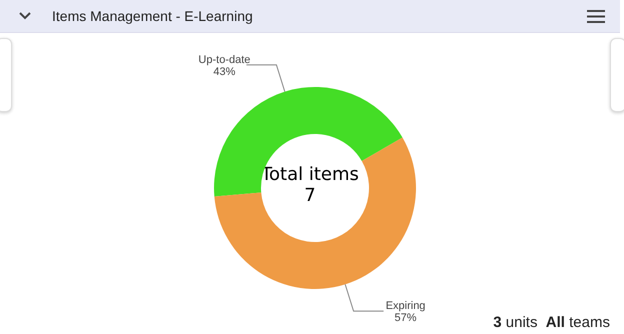 The height and width of the screenshot is (334, 624). I want to click on text: 3 units All teams, so click(551, 322).